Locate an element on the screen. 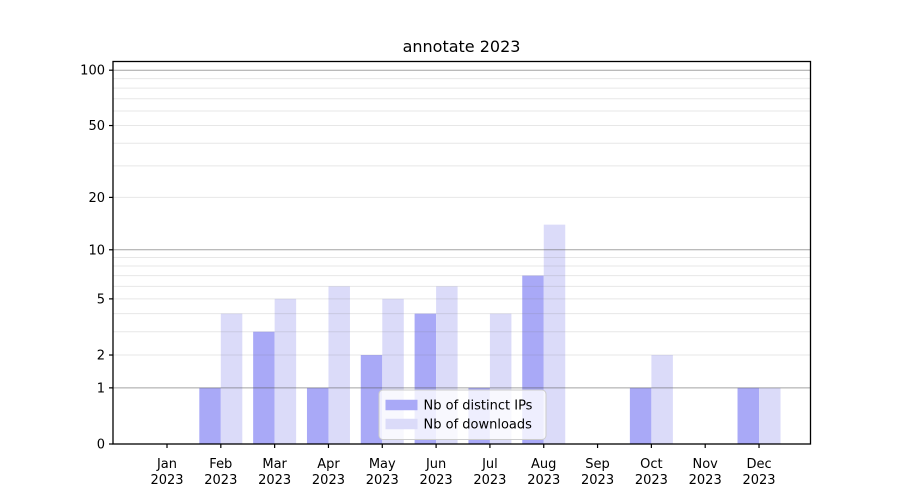 Image resolution: width=900 pixels, height=500 pixels. bar-downloads-dec is located at coordinates (770, 415).